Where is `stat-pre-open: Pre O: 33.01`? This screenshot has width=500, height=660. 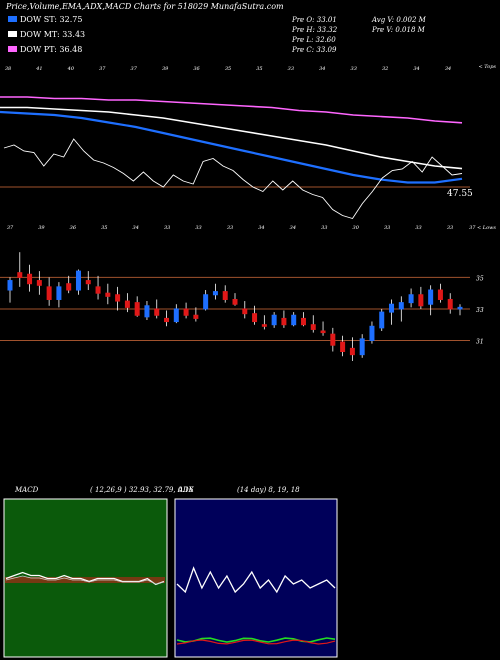 stat-pre-open: Pre O: 33.01 is located at coordinates (314, 20).